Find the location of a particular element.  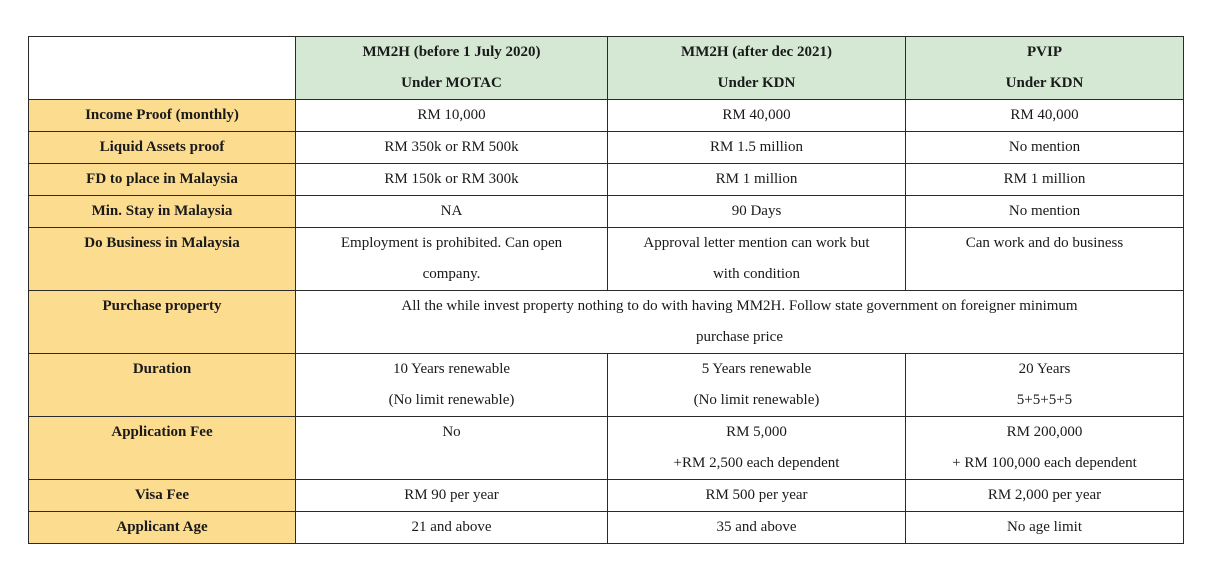

cell-line: with condition is located at coordinates (756, 274).